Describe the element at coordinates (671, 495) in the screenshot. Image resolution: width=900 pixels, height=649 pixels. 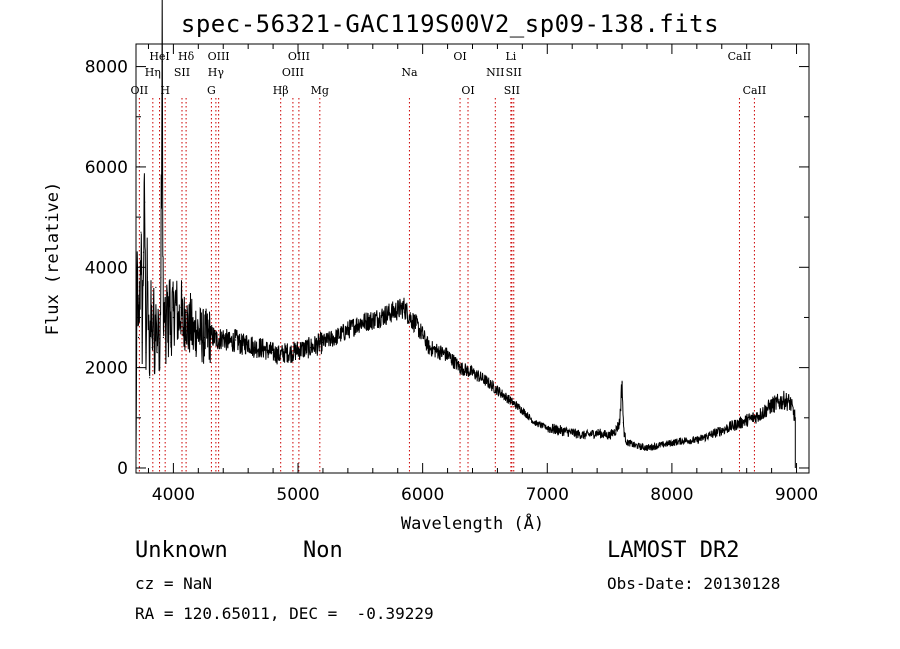
I see `x-tick-label: 8000` at that location.